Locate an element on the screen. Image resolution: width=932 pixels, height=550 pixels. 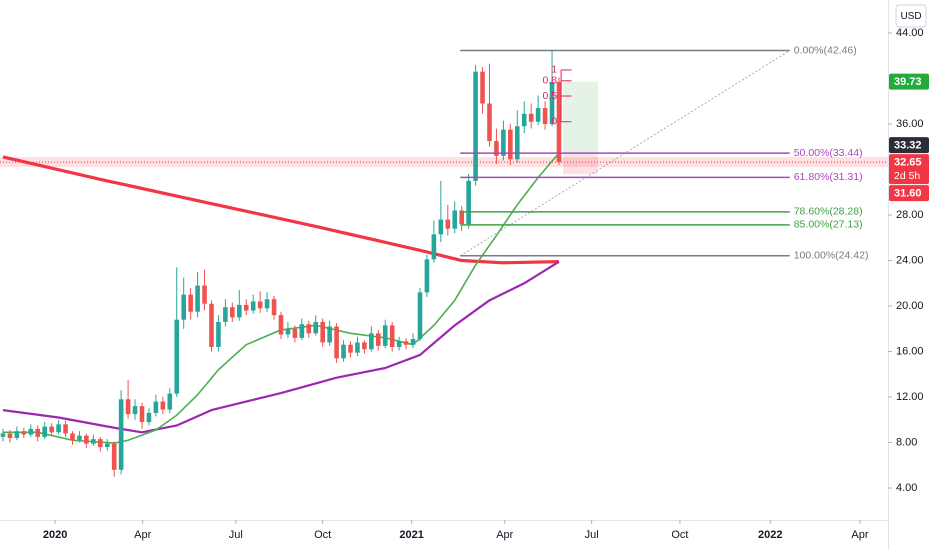
fib-label: 61.80%(31.31) is located at coordinates (828, 177).